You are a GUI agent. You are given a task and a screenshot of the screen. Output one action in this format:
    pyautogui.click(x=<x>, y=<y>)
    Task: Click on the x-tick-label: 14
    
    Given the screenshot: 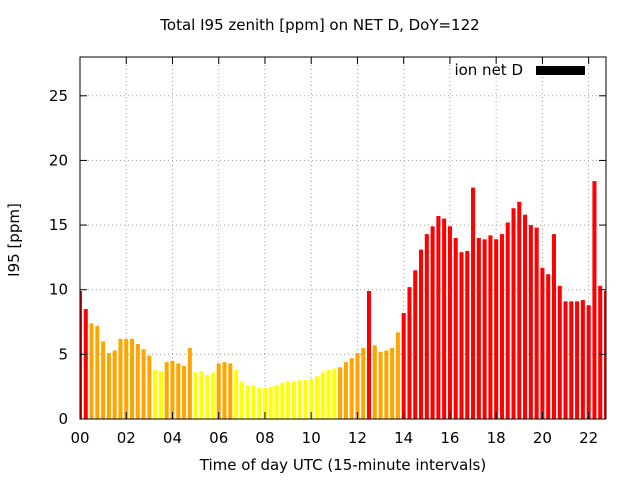 What is the action you would take?
    pyautogui.click(x=403, y=438)
    